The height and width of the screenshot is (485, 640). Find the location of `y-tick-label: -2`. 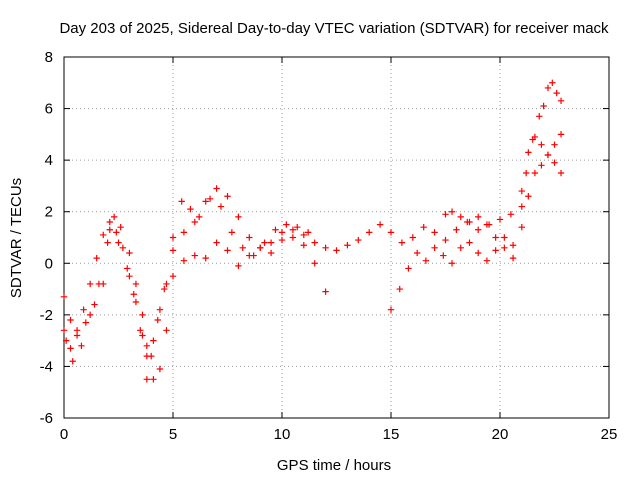

y-tick-label: -2 is located at coordinates (46, 315).